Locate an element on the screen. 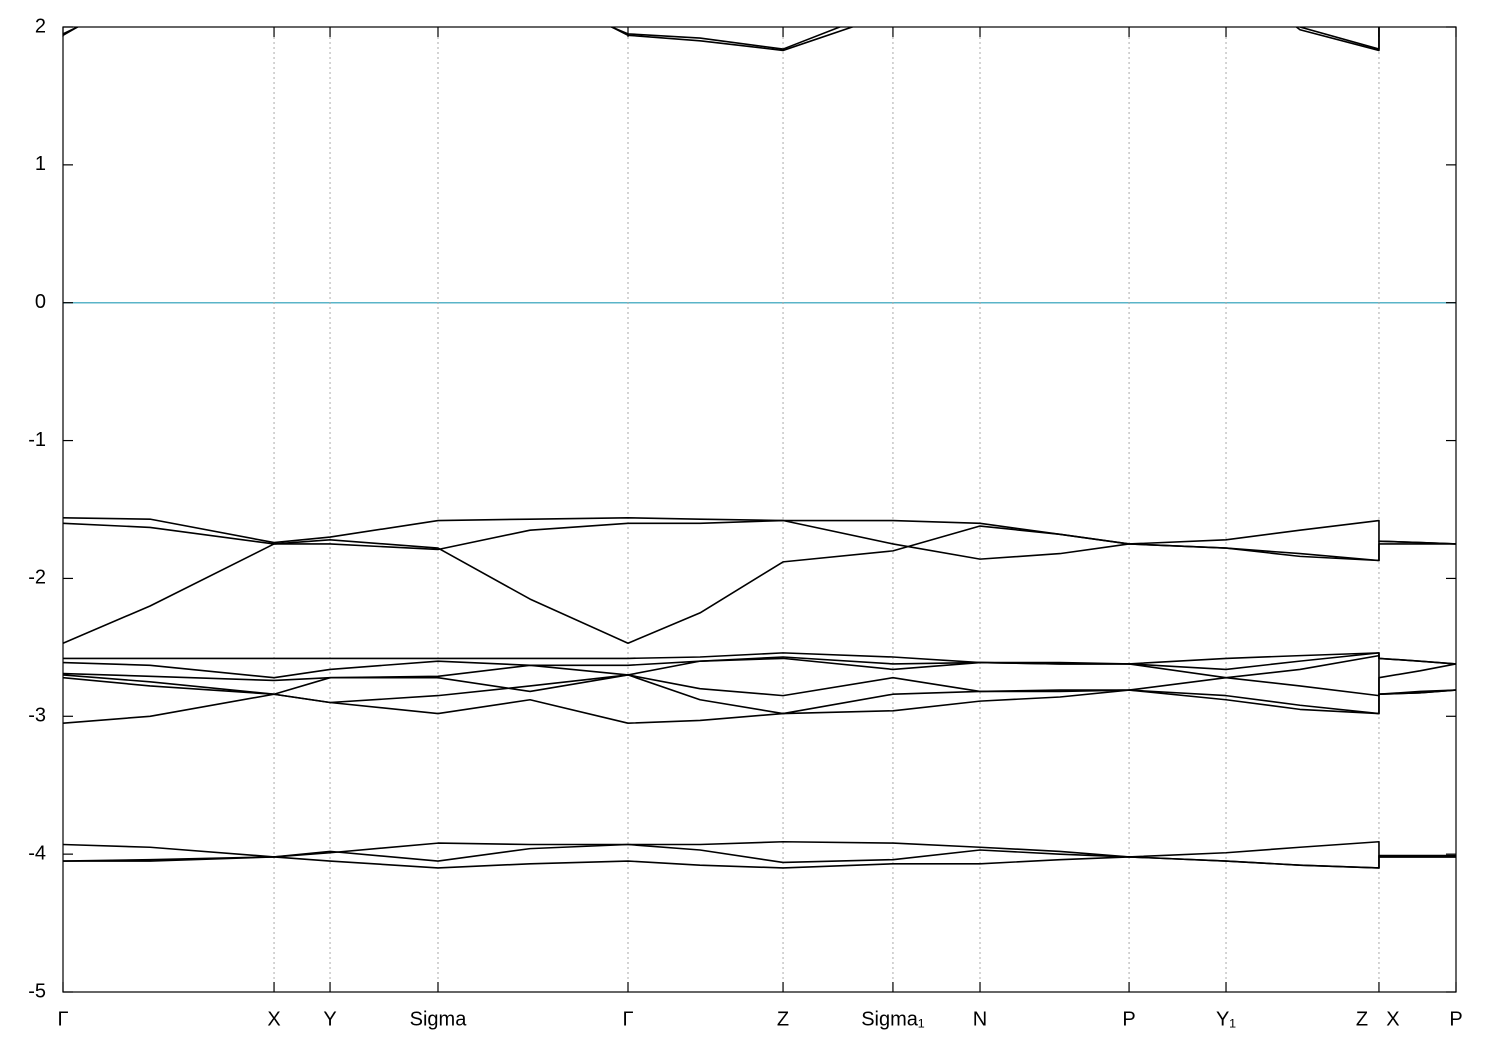  x-tick-label: N is located at coordinates (980, 1019).